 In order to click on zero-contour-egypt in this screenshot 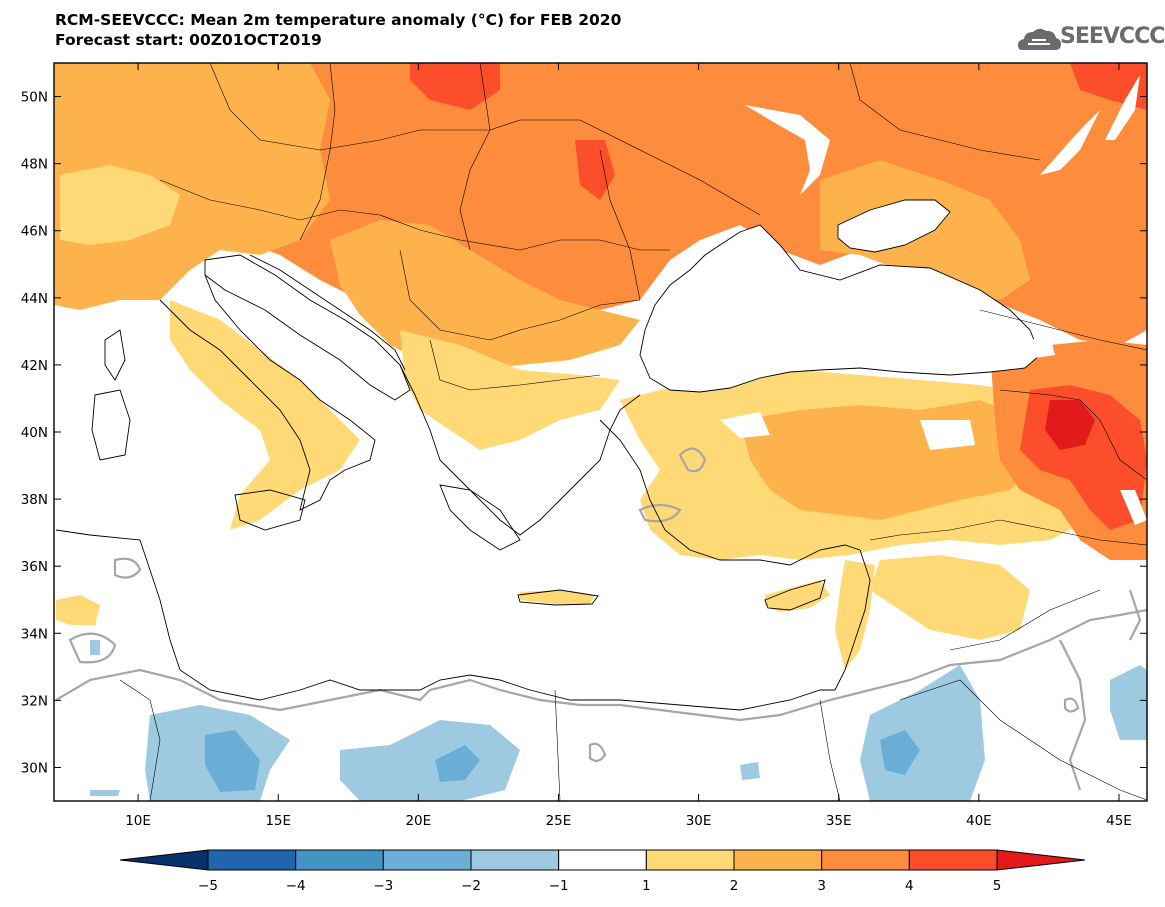, I will do `click(834, 729)`.